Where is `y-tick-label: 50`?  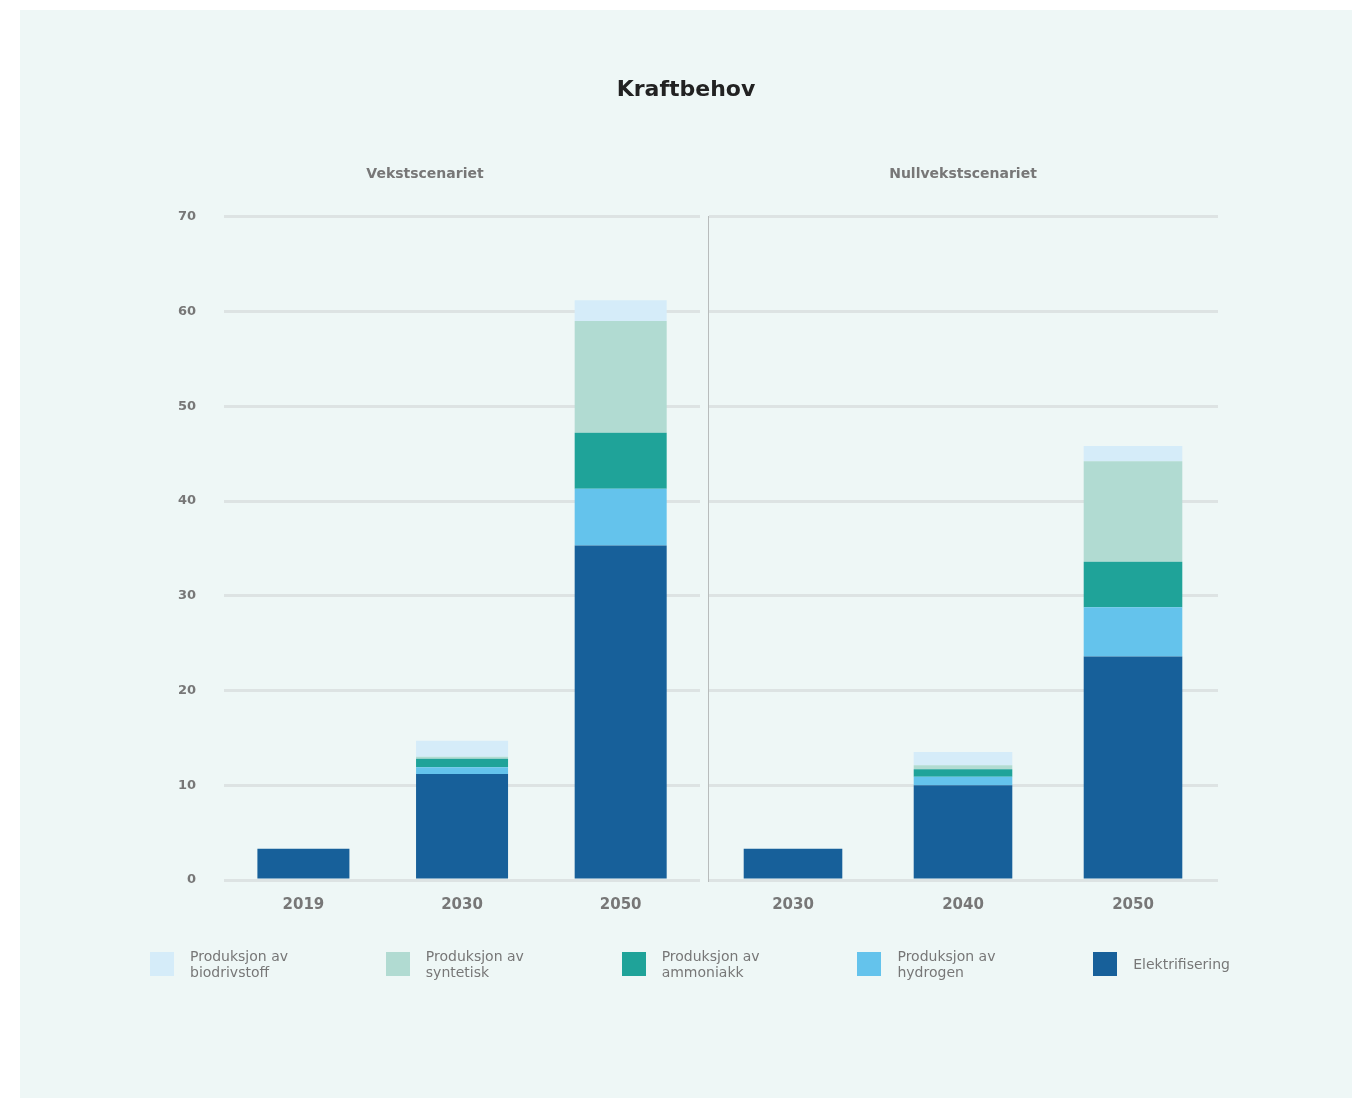
y-tick-label: 50 is located at coordinates (187, 405).